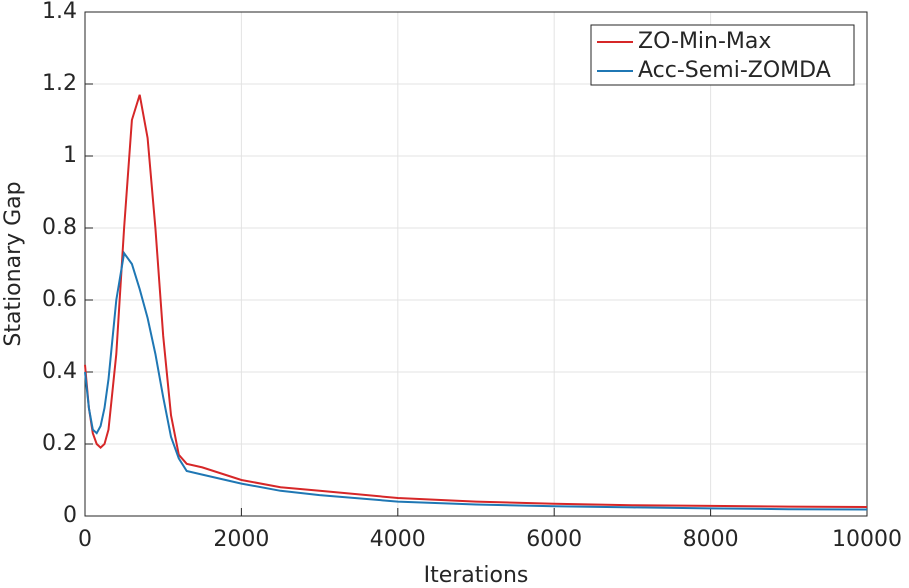  What do you see at coordinates (59, 12) in the screenshot?
I see `y-tick-label: 1.4` at bounding box center [59, 12].